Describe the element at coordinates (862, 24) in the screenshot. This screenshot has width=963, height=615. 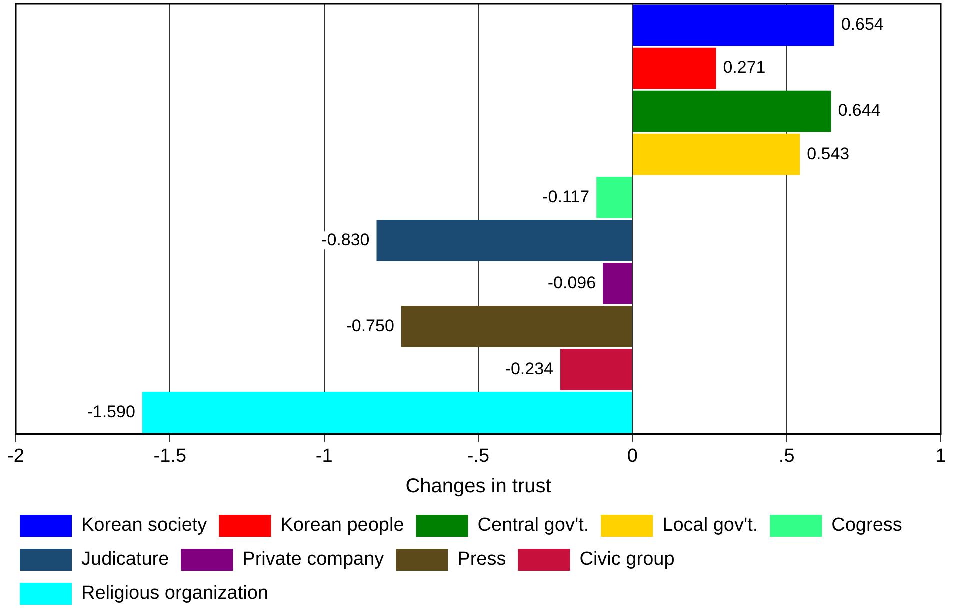
I see `data-label: 0.654` at that location.